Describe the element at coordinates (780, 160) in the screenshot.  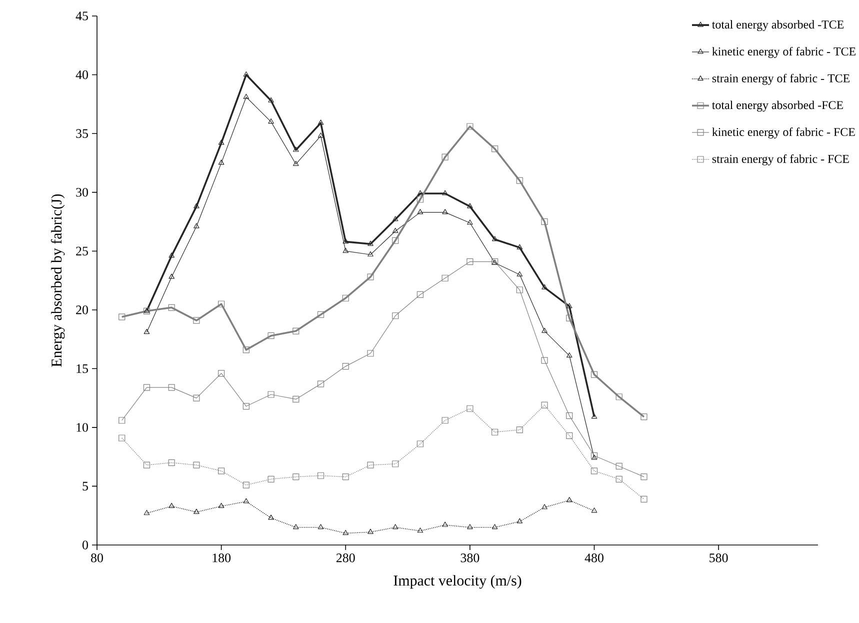
I see `legend-label: strain energy of fabric - FCE` at that location.